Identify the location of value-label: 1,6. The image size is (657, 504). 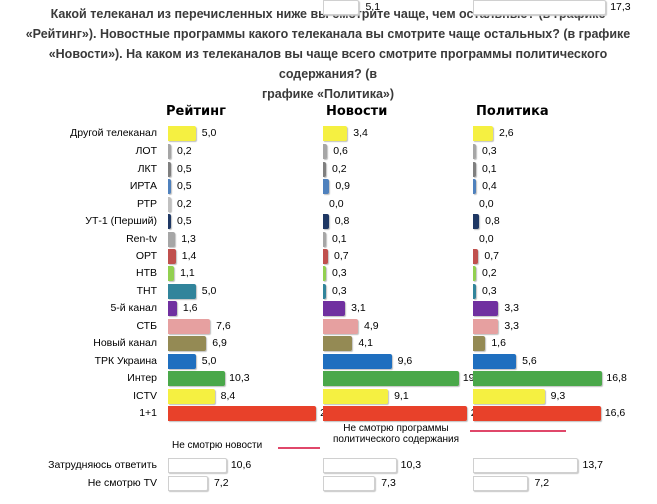
(190, 308).